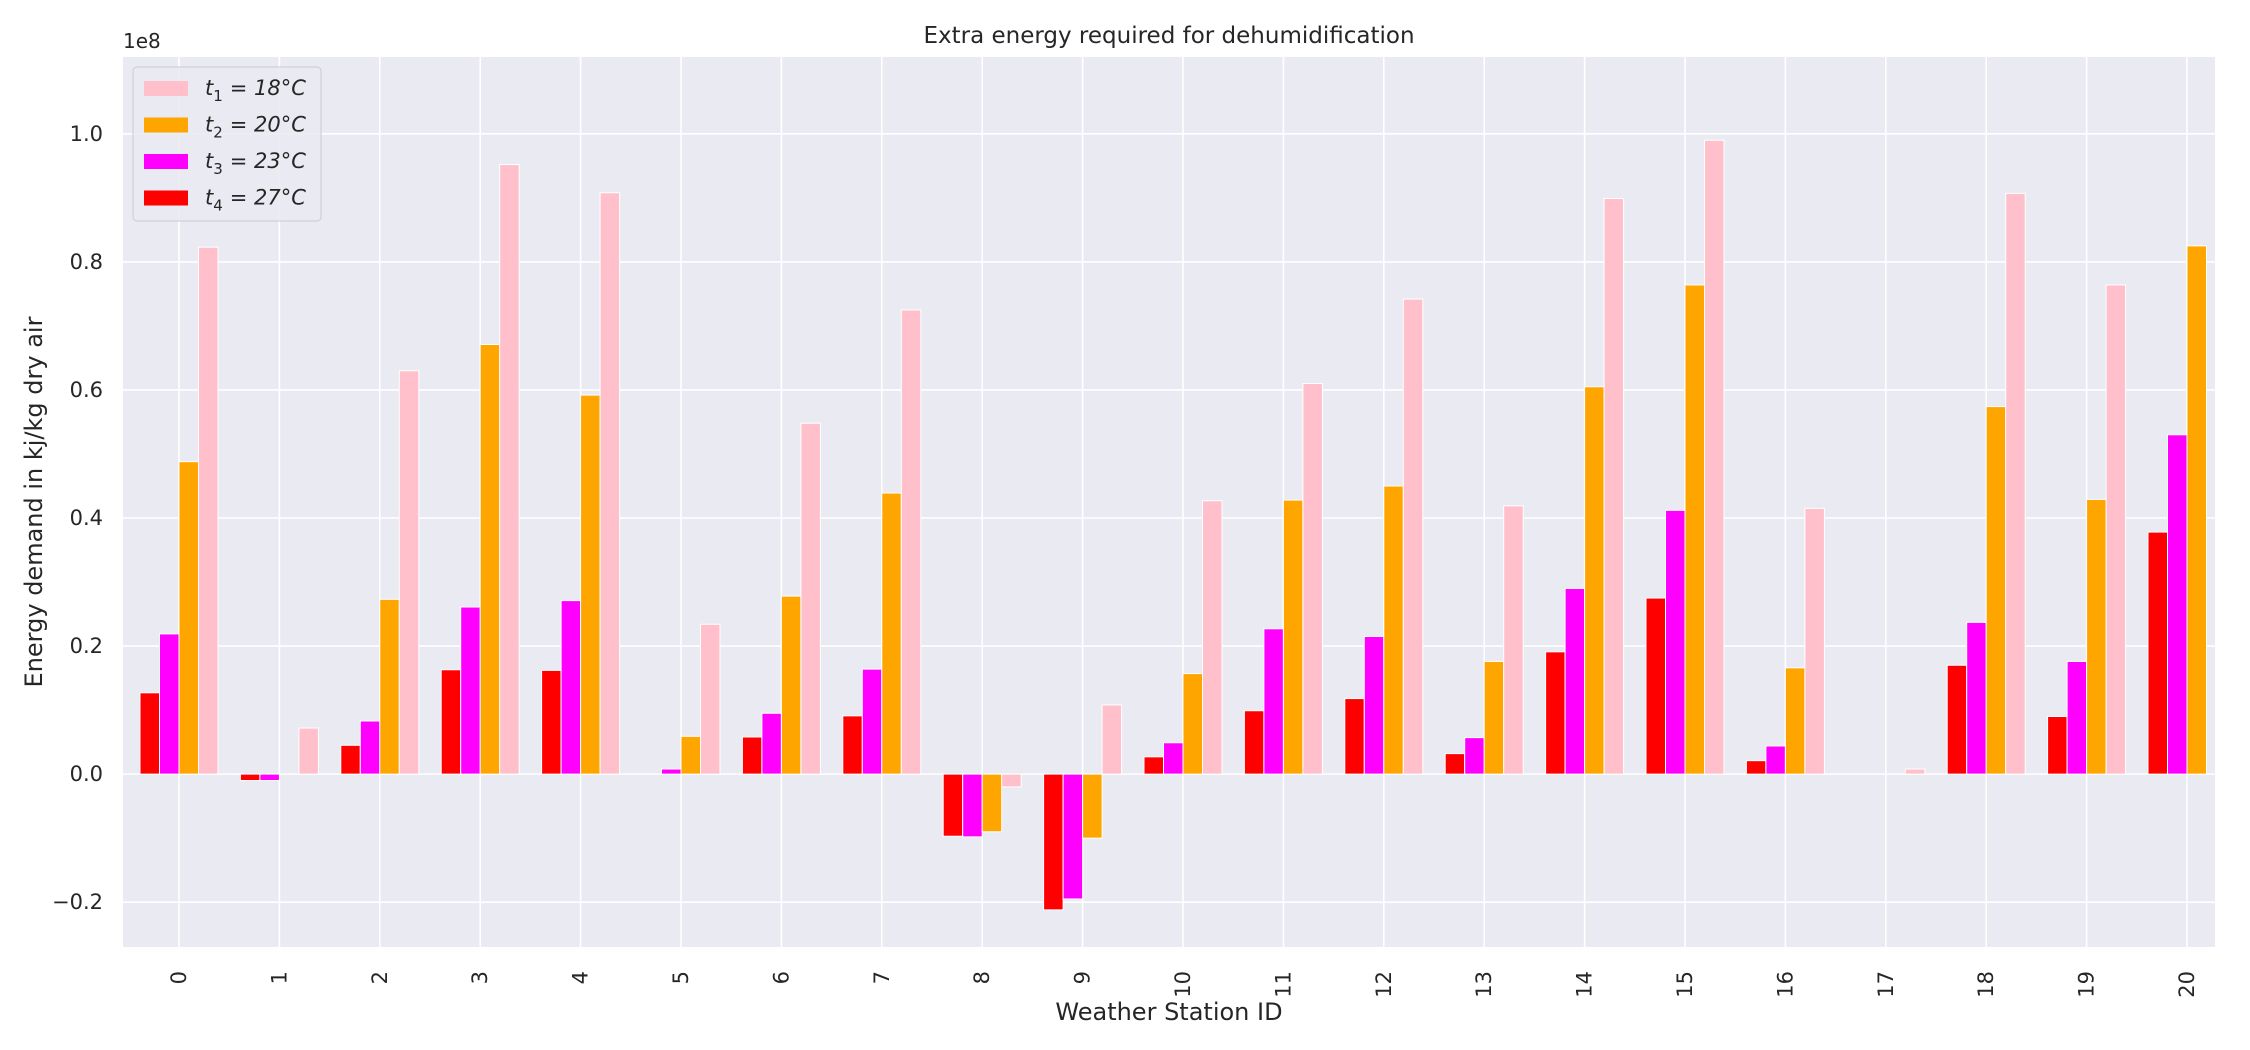  I want to click on legend-label-t2: t2 = 20°C, so click(255, 127).